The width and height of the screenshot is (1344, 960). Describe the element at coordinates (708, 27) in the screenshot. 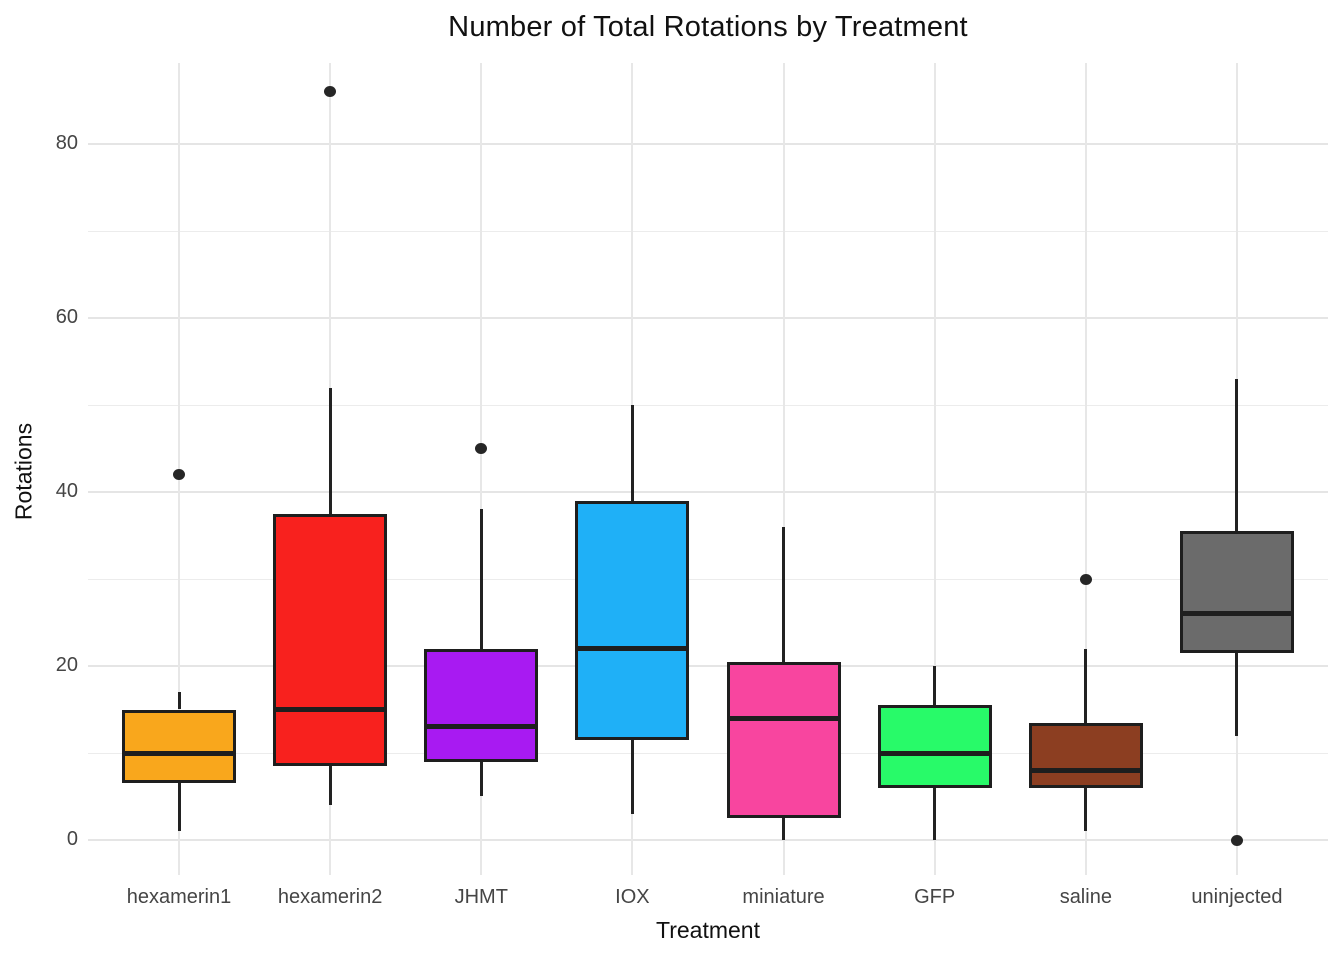

I see `chart-title: Number of Total Rotations by Treatment` at that location.